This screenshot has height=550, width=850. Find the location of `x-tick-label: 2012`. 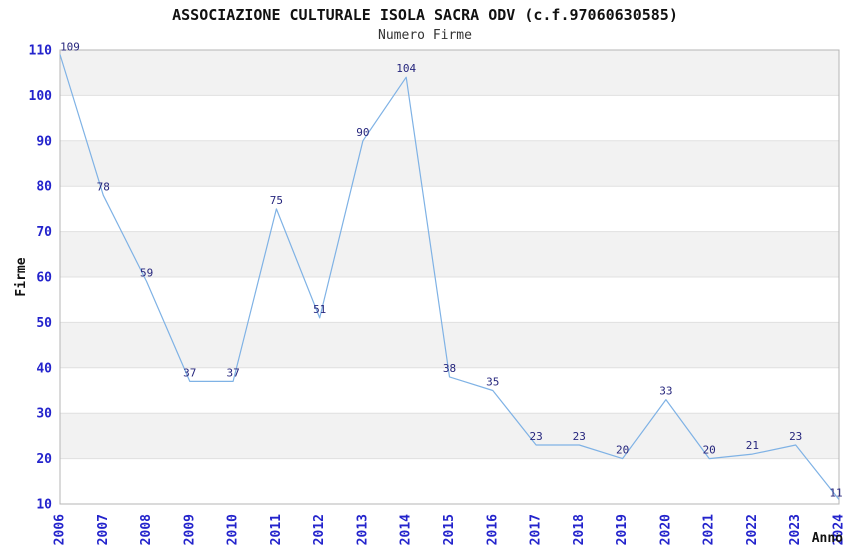

x-tick-label: 2012 is located at coordinates (319, 529).